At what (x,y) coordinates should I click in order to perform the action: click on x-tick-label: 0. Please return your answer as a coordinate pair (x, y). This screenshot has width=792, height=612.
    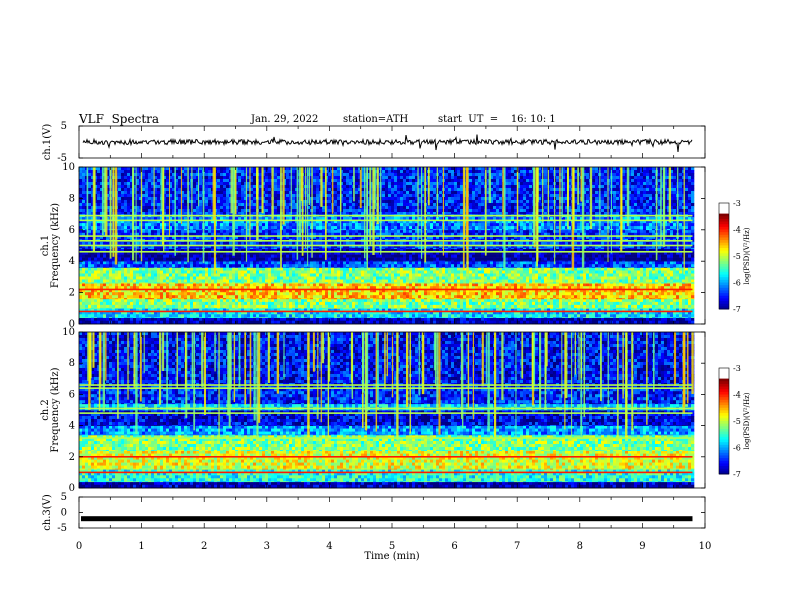
    Looking at the image, I should click on (79, 546).